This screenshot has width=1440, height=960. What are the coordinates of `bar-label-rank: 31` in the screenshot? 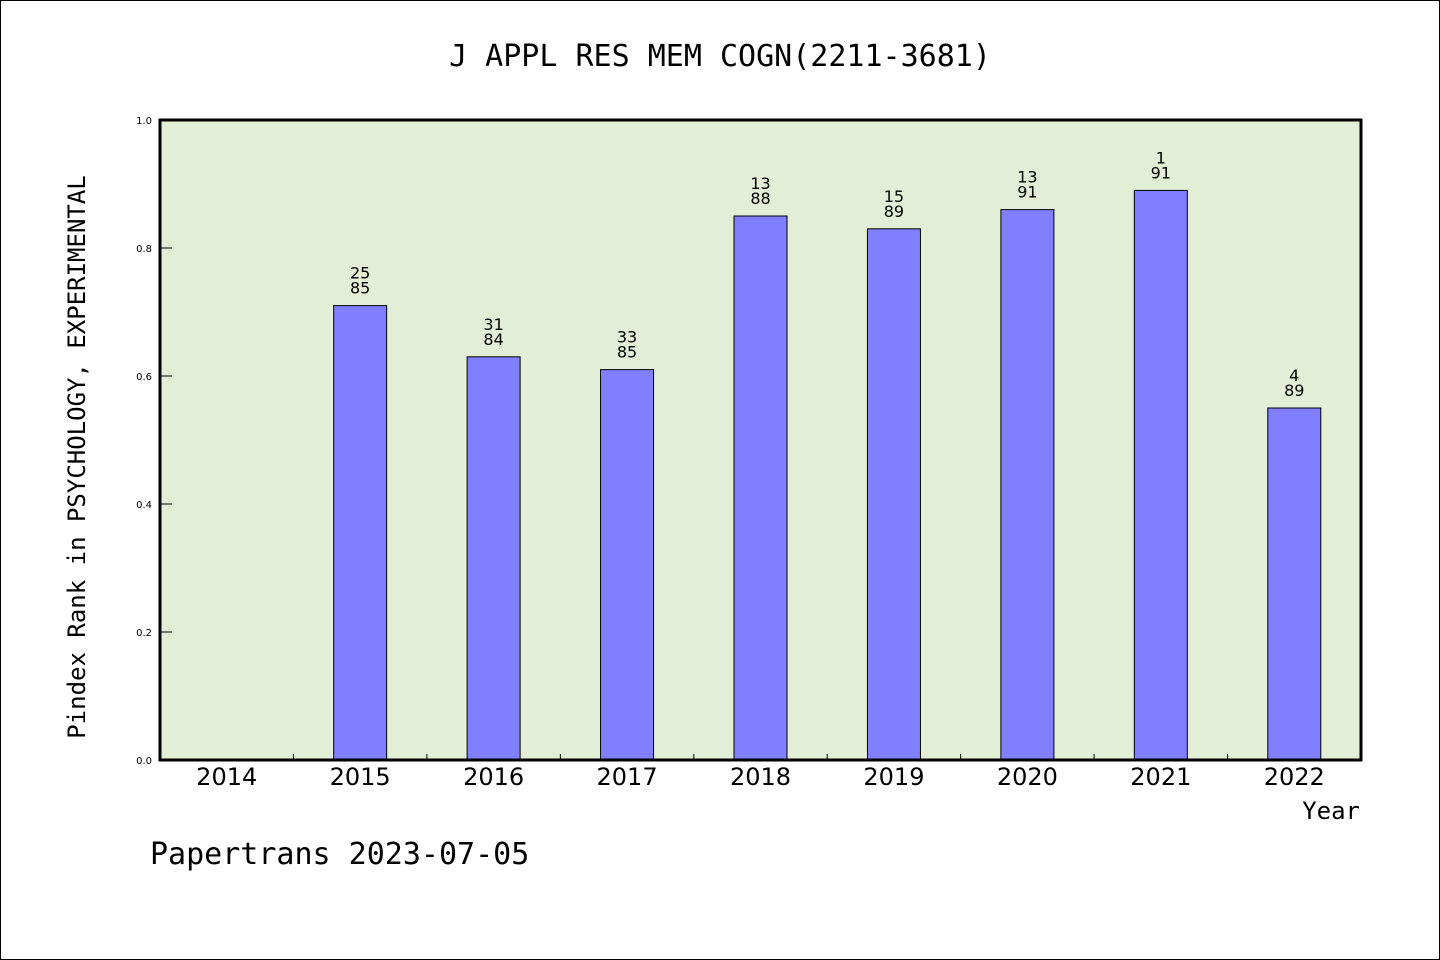 It's located at (493, 324).